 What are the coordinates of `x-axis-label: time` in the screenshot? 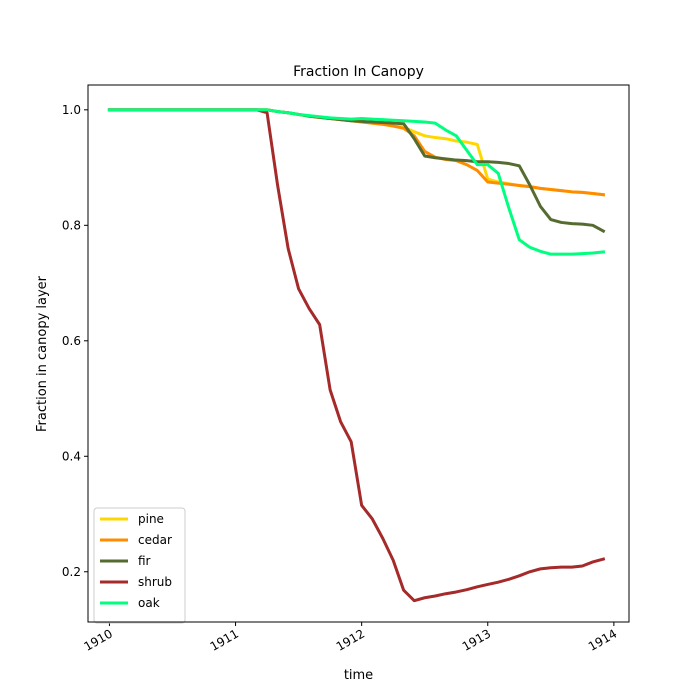 It's located at (358, 675).